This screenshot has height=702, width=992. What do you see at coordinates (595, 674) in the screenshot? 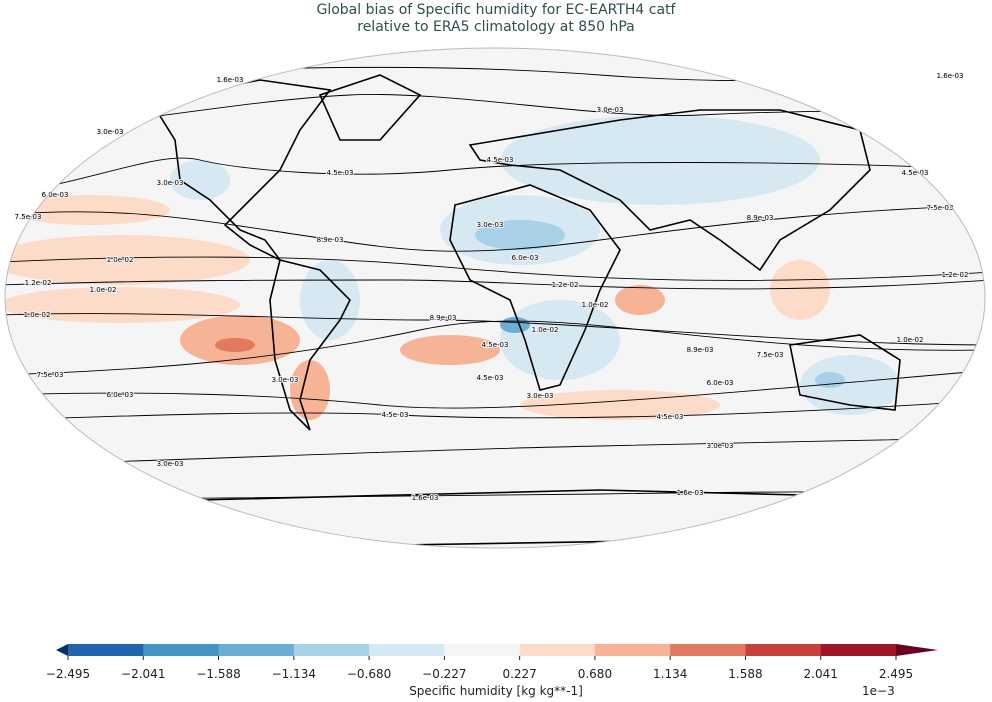
I see `colorbar-tick-label: 0.680` at bounding box center [595, 674].